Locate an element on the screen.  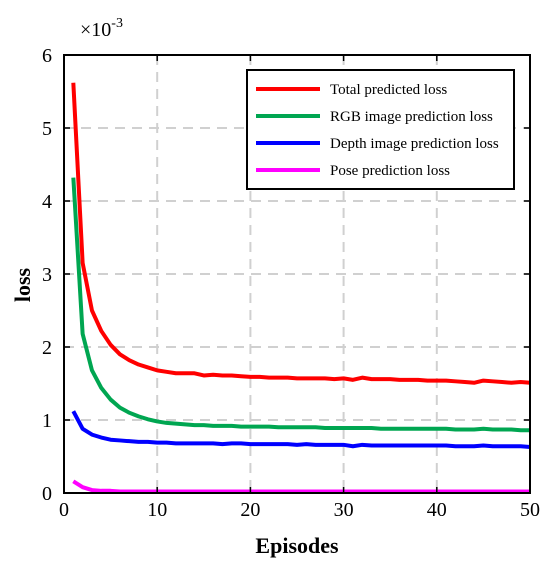
y-tick-label: 2 is located at coordinates (47, 348).